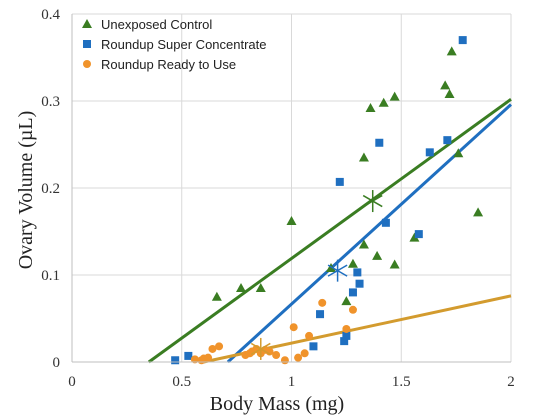 This screenshot has width=550, height=419. Describe the element at coordinates (168, 64) in the screenshot. I see `legend-entry: Roundup Ready to Use` at that location.